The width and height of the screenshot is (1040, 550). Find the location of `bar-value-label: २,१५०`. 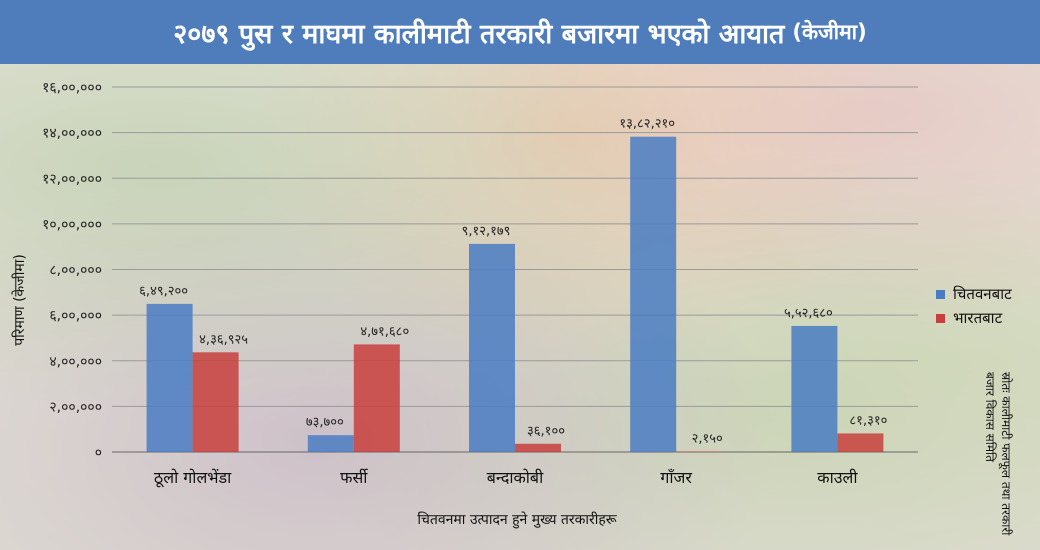

bar-value-label: २,१५० is located at coordinates (707, 439).